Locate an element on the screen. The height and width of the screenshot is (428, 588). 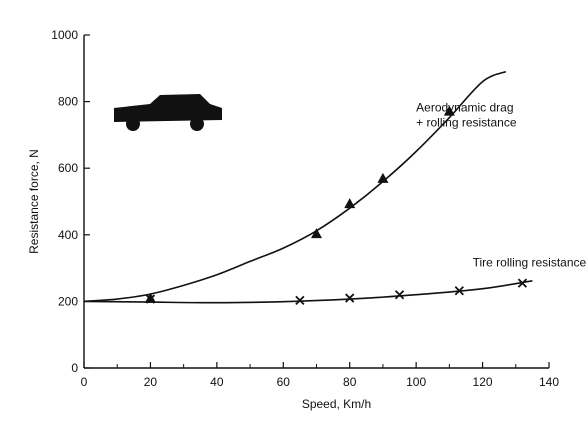
rolling-resistance-curve is located at coordinates (308, 292).